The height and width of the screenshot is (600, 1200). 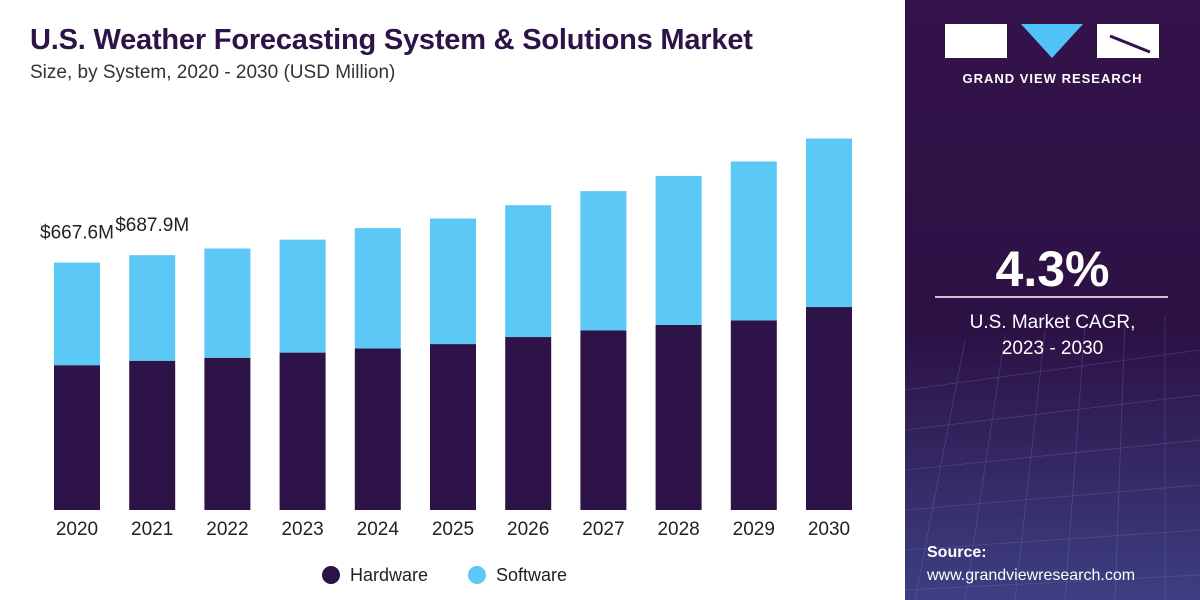 What do you see at coordinates (528, 423) in the screenshot?
I see `bar-hardware-2026` at bounding box center [528, 423].